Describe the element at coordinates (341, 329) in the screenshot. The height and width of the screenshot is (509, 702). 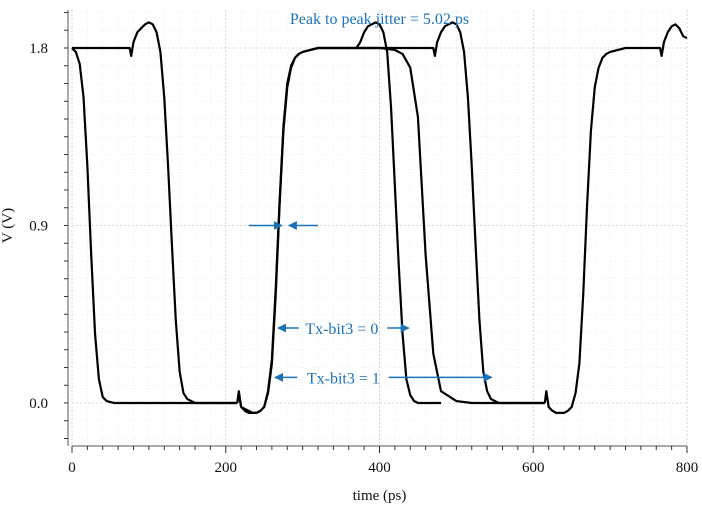
I see `tx-bit3-0-annotation: Tx-bit3 = 0` at that location.